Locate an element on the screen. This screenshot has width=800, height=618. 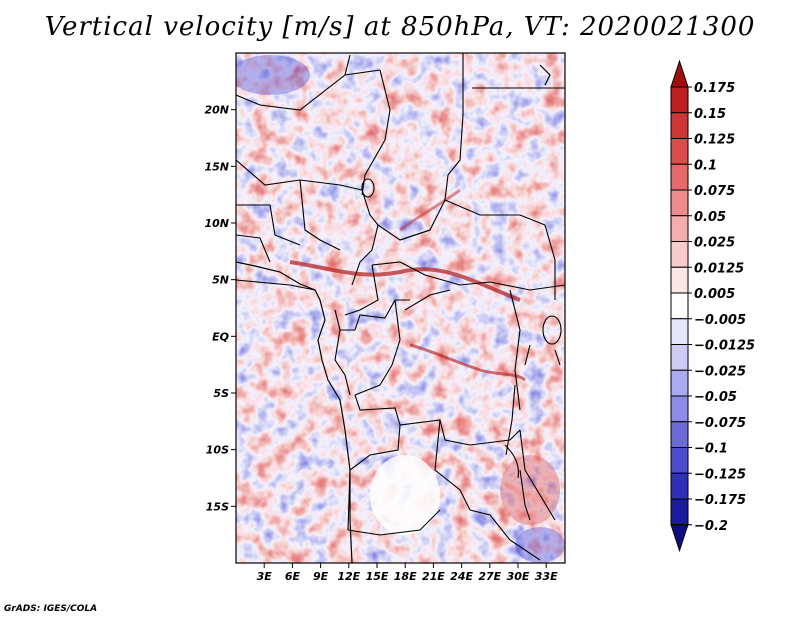
x-tick-label: 3E is located at coordinates (265, 576).